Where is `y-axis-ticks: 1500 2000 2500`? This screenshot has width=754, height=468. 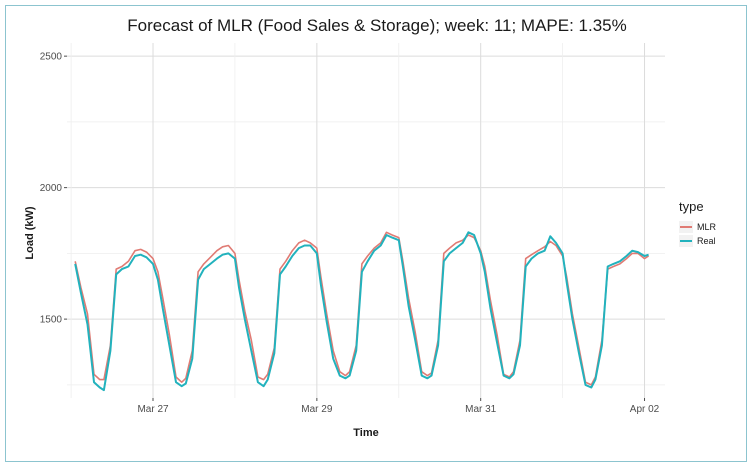
y-axis-ticks: 1500 2000 2500 is located at coordinates (53, 189).